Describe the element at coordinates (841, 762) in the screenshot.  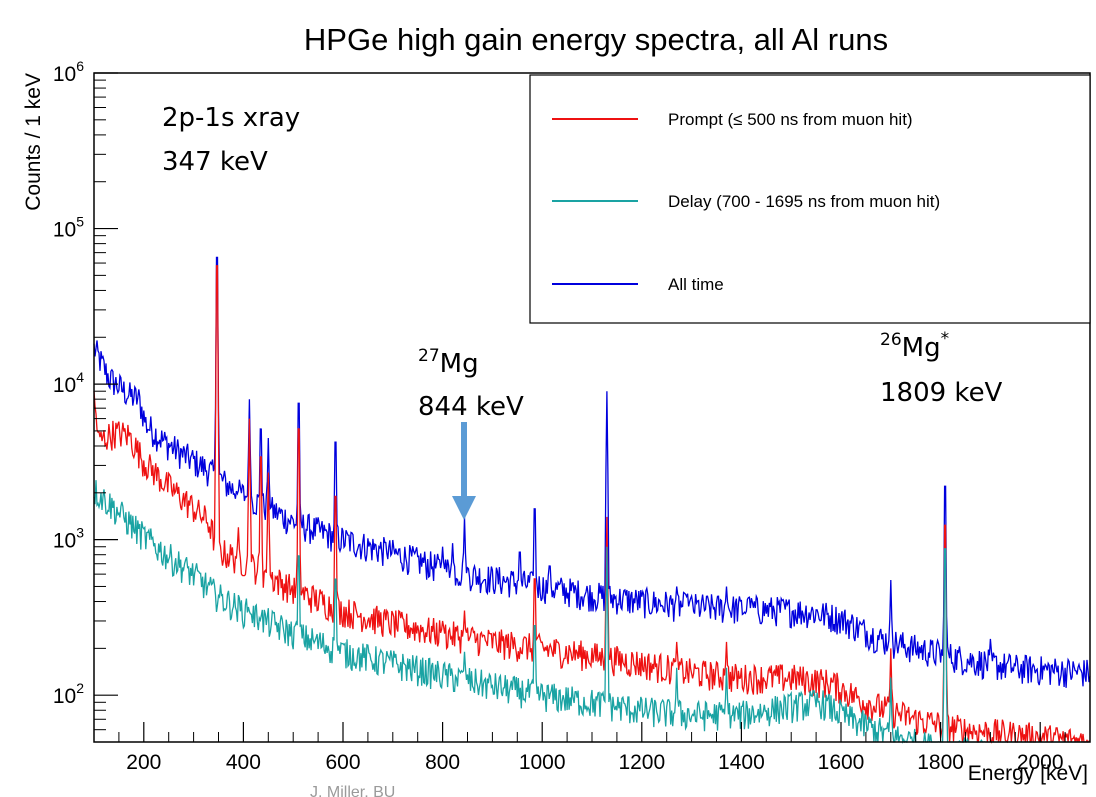
I see `x-tick-label: 1600` at that location.